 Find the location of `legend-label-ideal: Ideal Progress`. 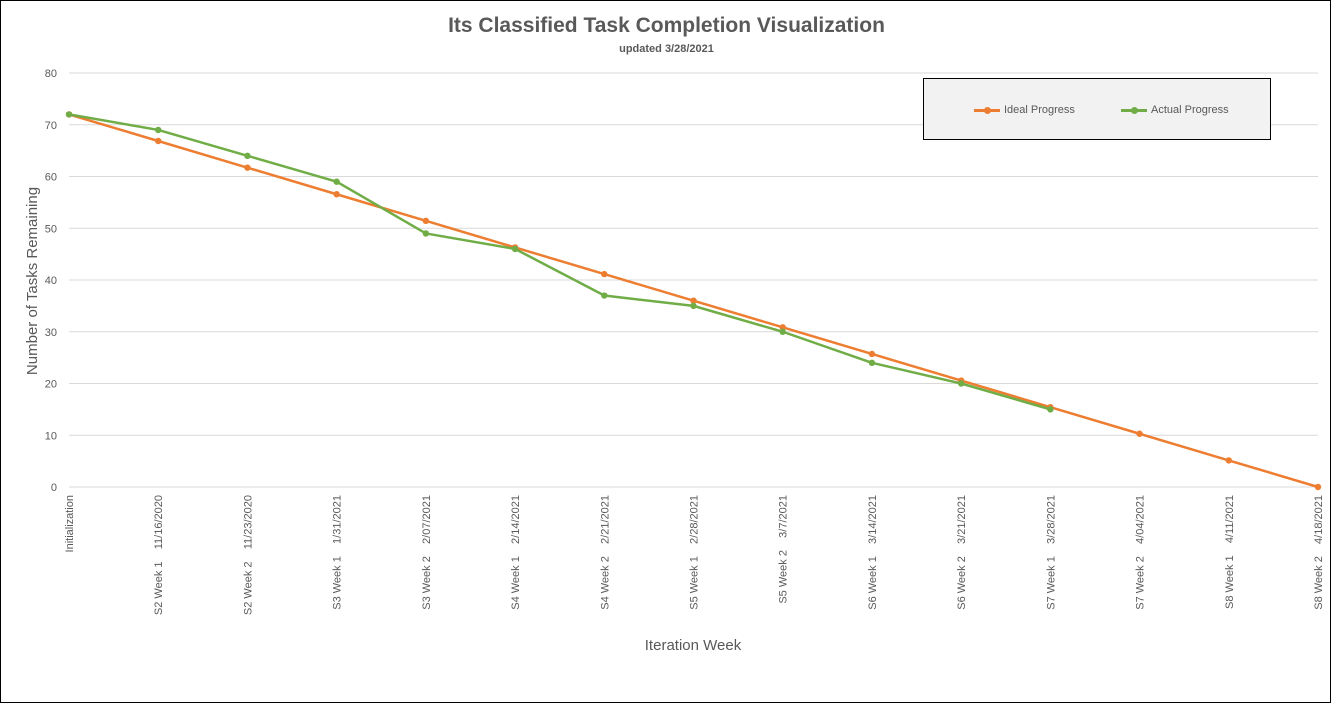

legend-label-ideal: Ideal Progress is located at coordinates (1039, 110).